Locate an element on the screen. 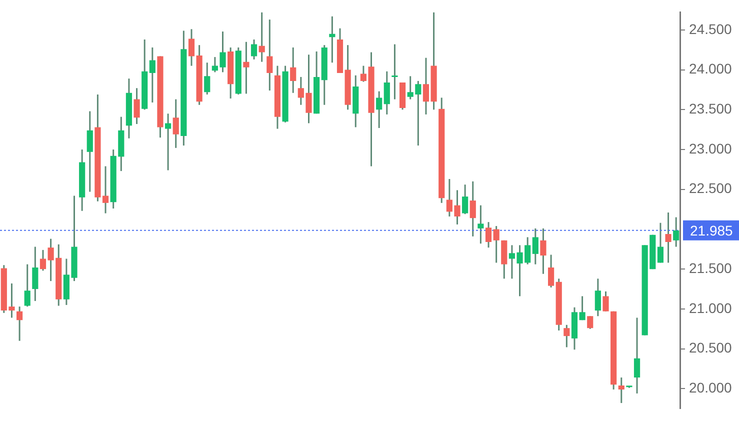 The image size is (739, 421). y-tick-label: 20.000 is located at coordinates (710, 388).